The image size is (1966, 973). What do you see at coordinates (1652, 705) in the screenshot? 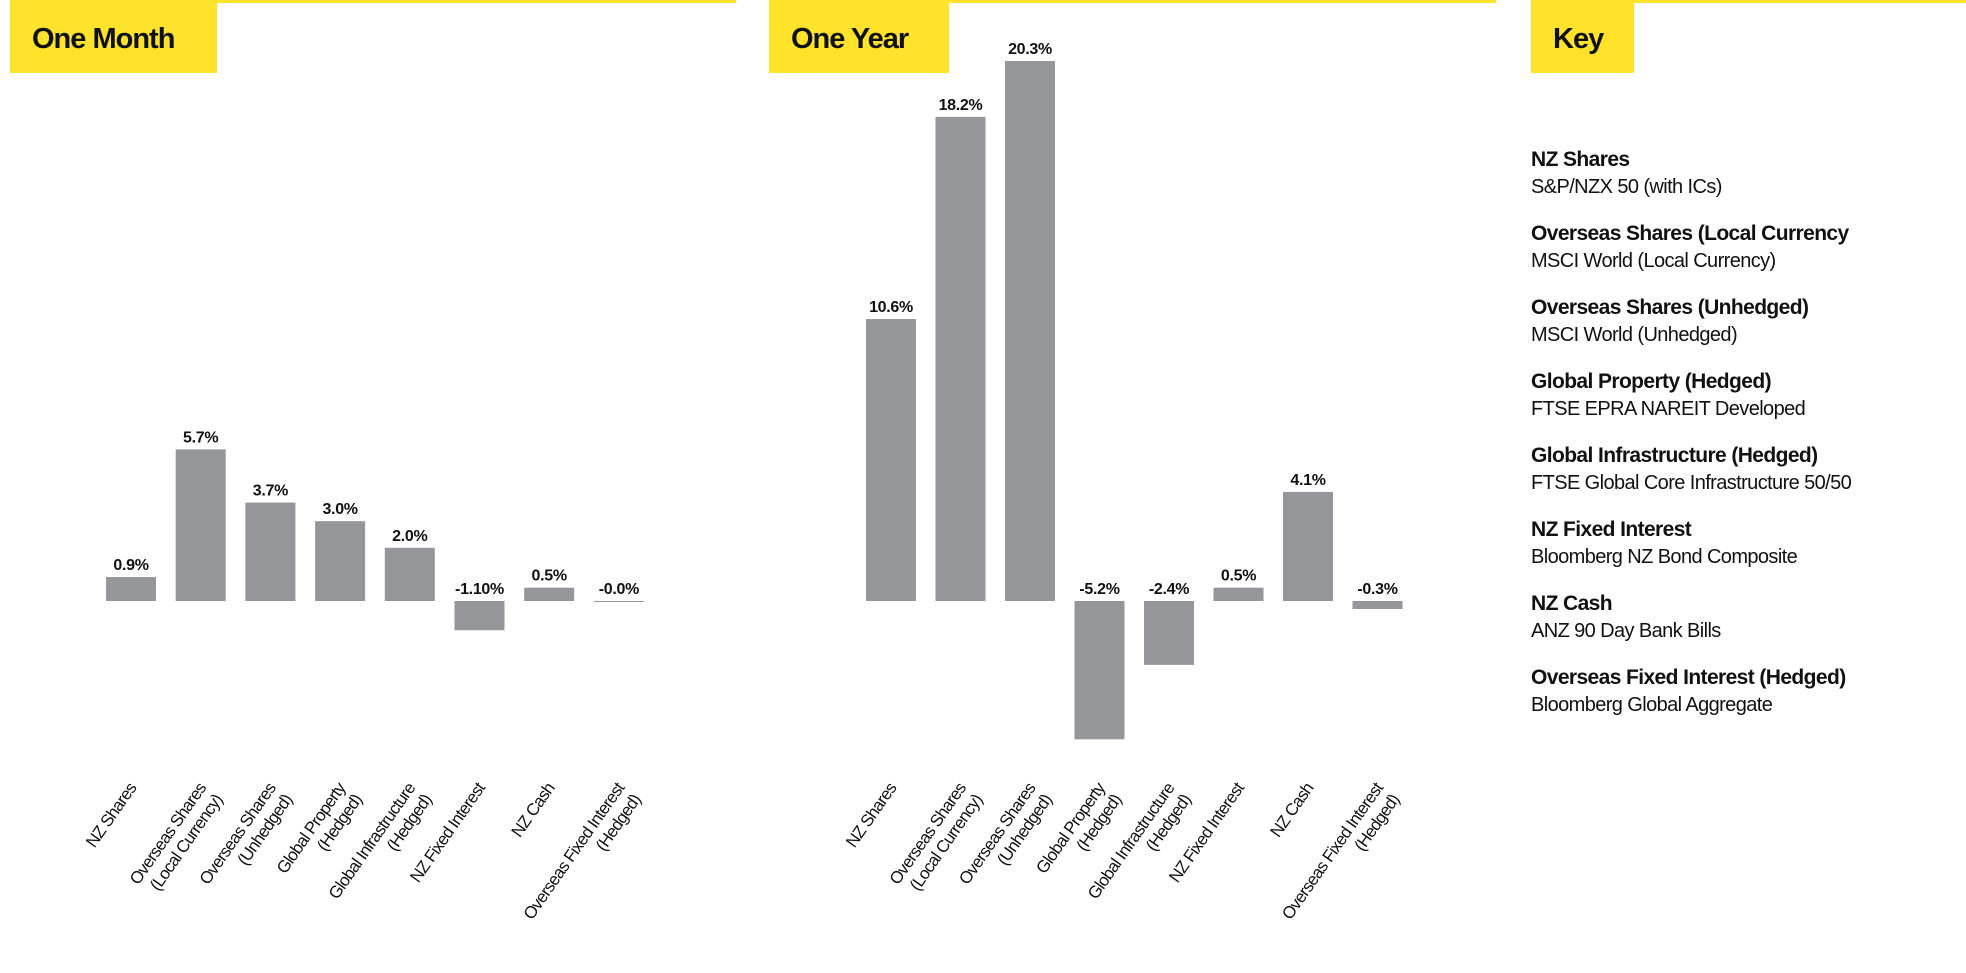
I see `key-item-index: Bloomberg Global Aggregate` at bounding box center [1652, 705].